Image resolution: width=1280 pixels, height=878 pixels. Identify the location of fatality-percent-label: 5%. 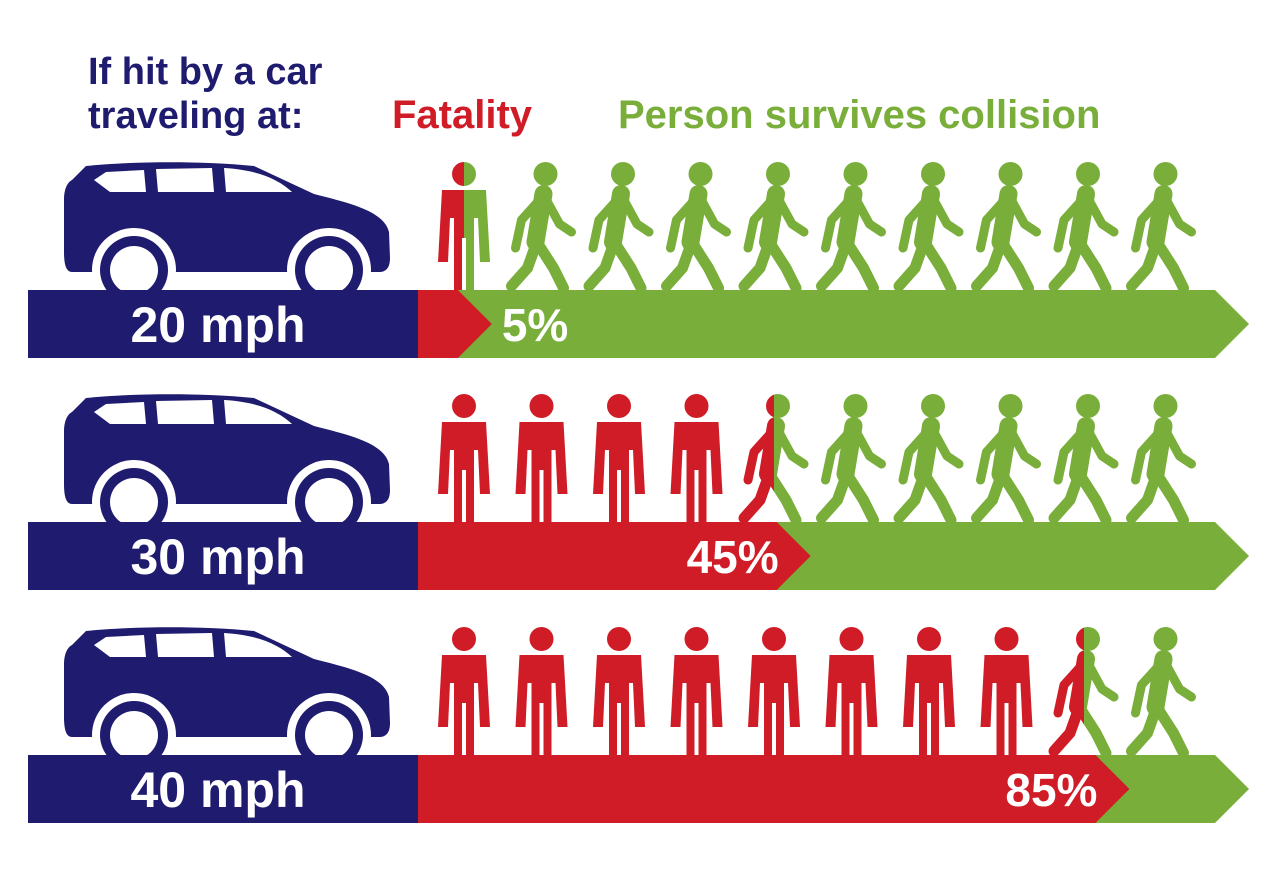
(535, 325).